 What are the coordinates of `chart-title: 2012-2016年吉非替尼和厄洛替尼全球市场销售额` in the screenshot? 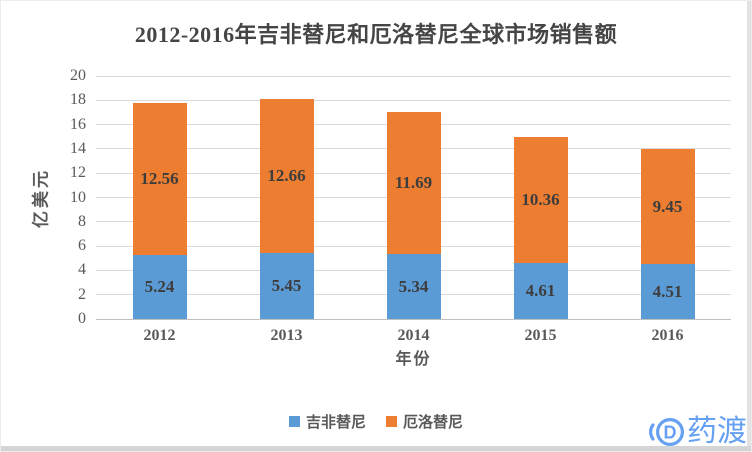 It's located at (376, 34).